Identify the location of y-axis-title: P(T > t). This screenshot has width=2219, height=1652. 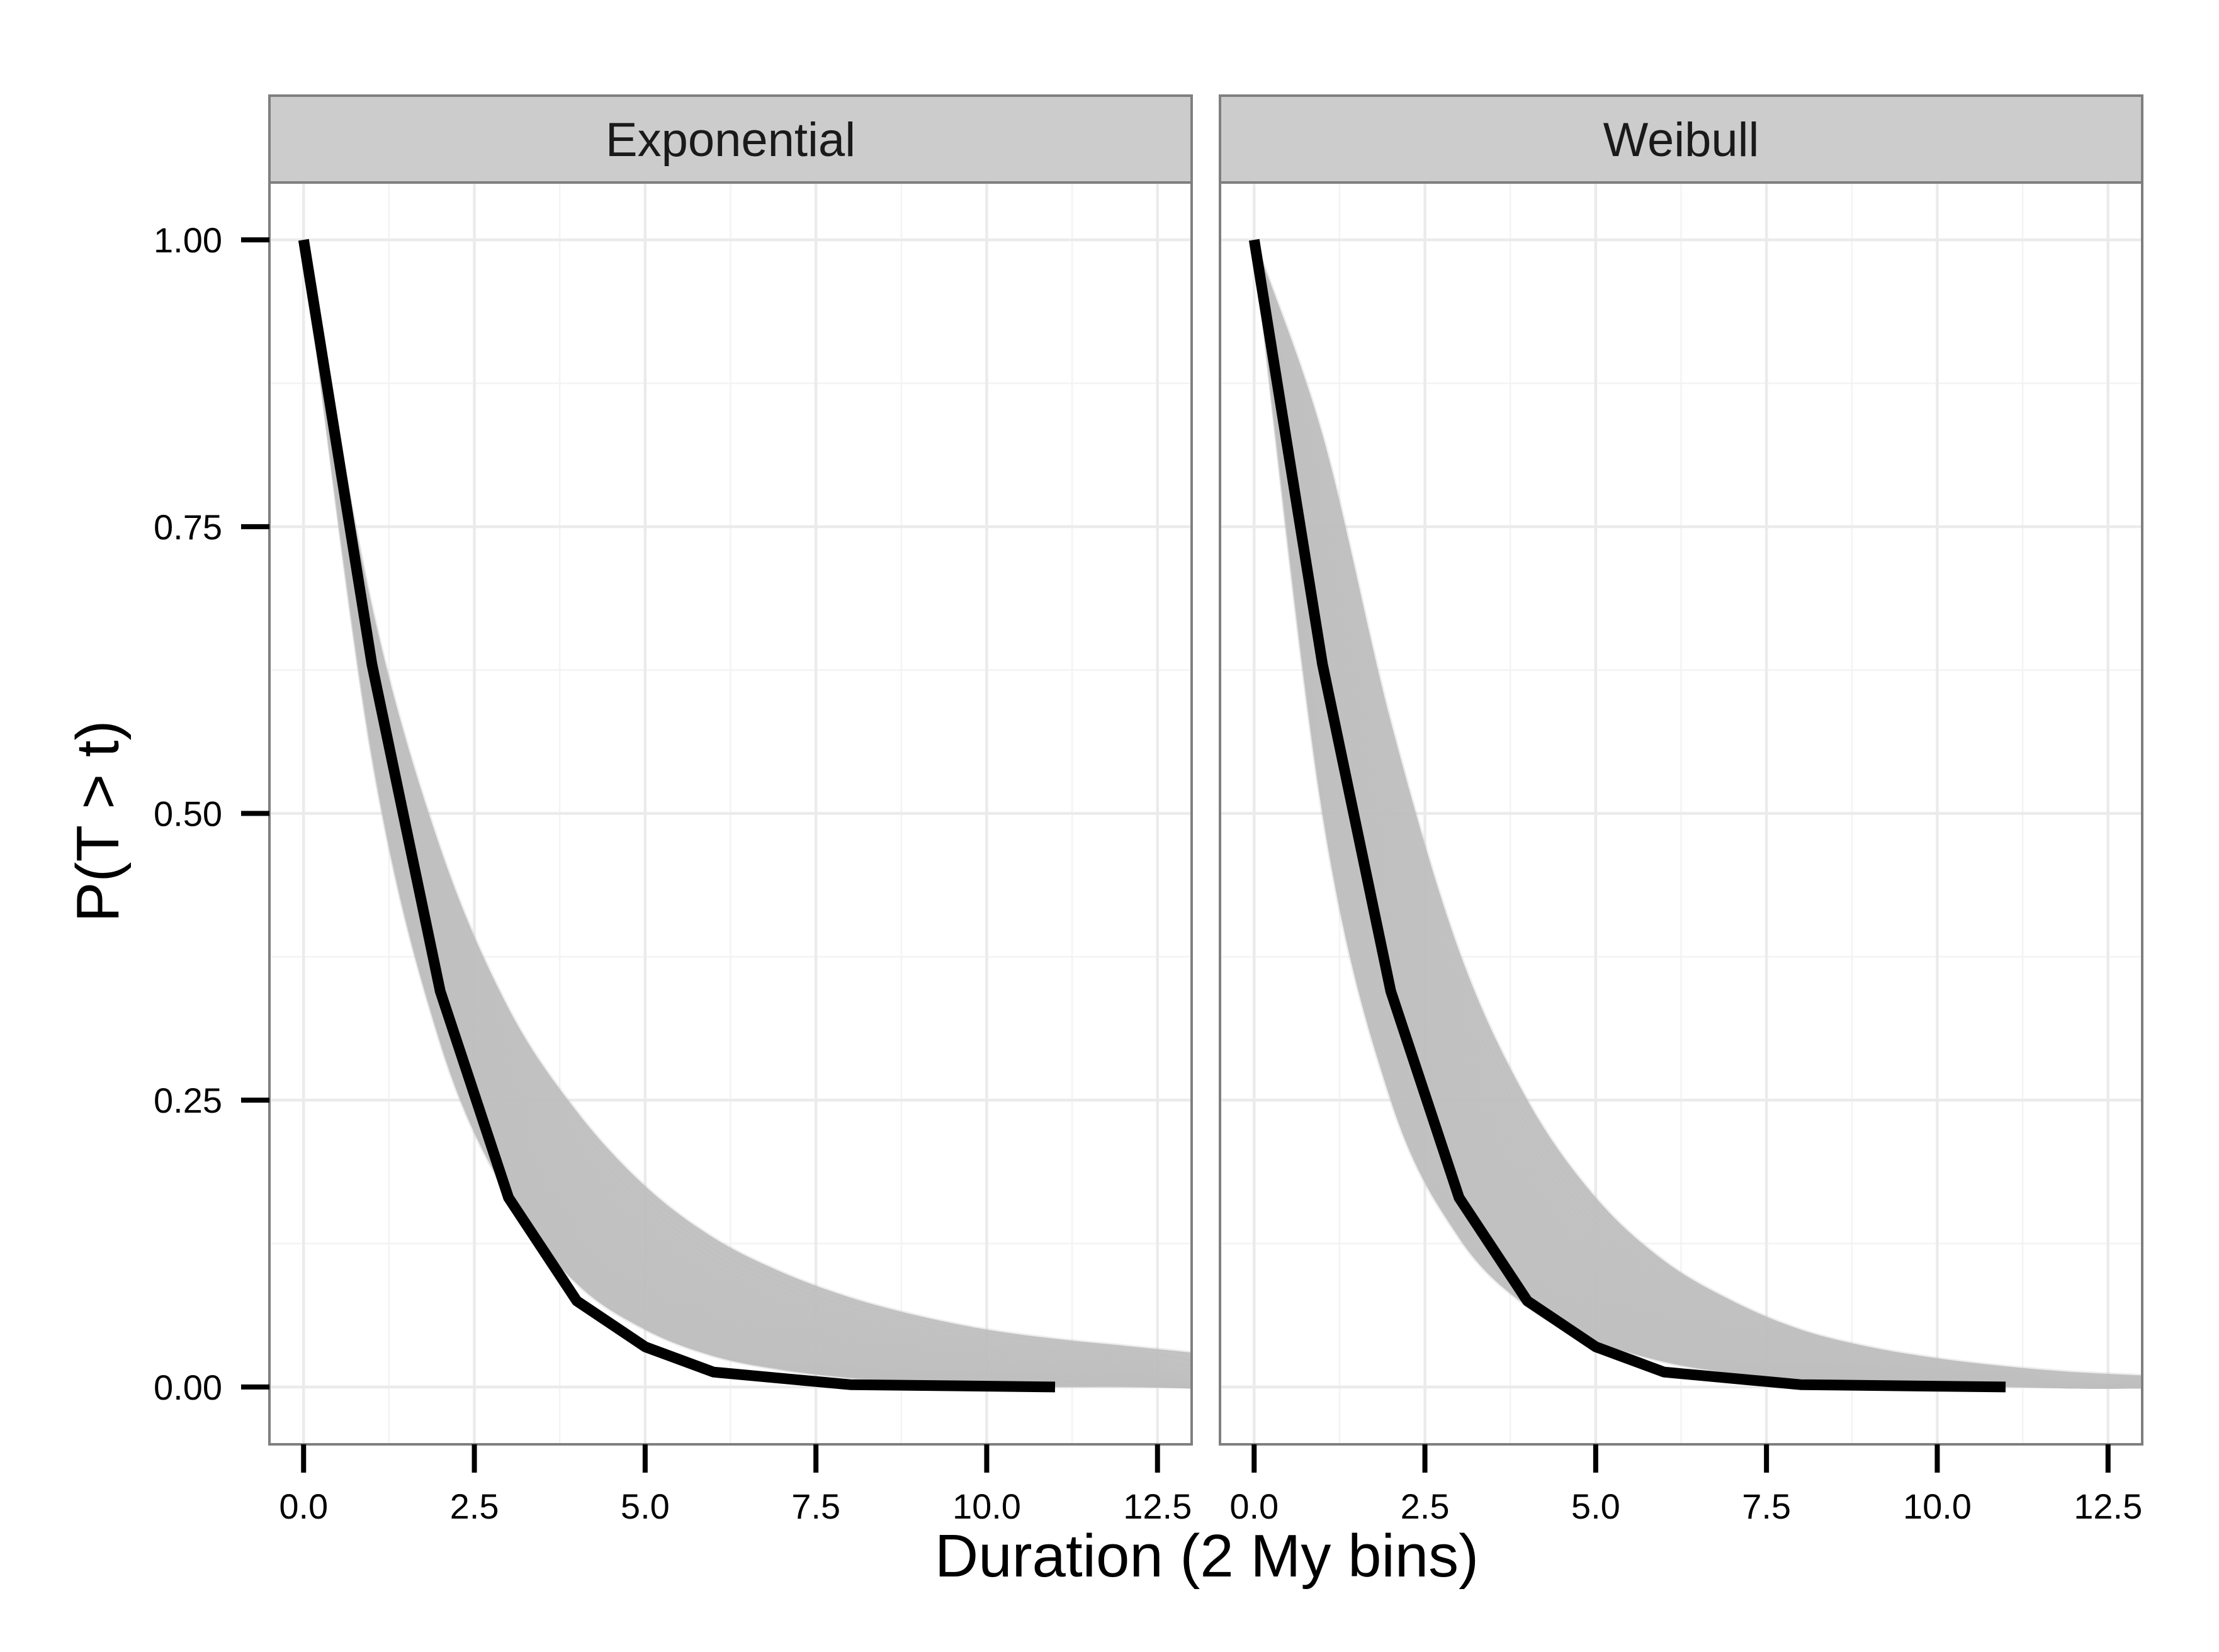
(98, 822).